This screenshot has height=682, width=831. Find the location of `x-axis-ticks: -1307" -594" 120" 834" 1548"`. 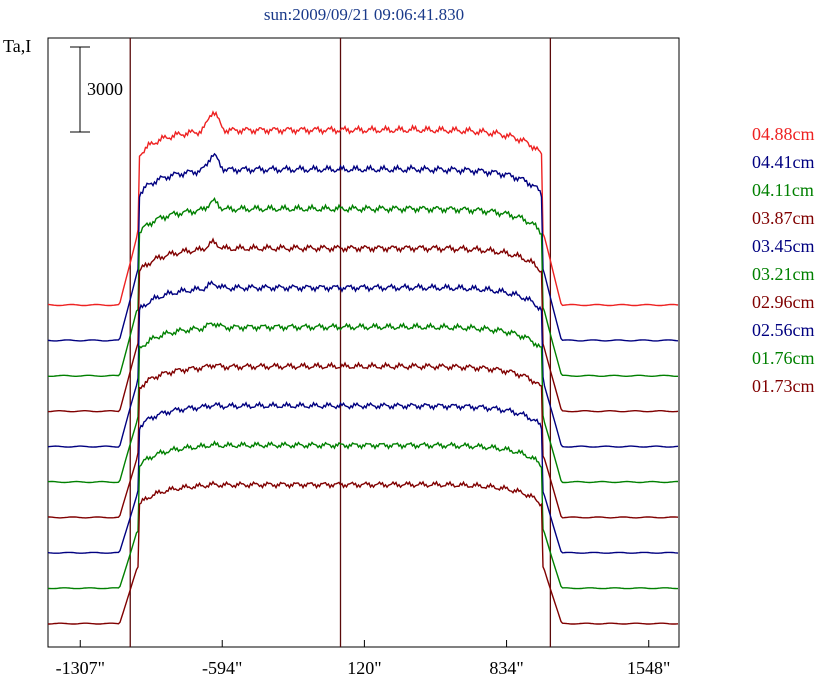

x-axis-ticks: -1307" -594" 120" 834" 1548" is located at coordinates (363, 659).